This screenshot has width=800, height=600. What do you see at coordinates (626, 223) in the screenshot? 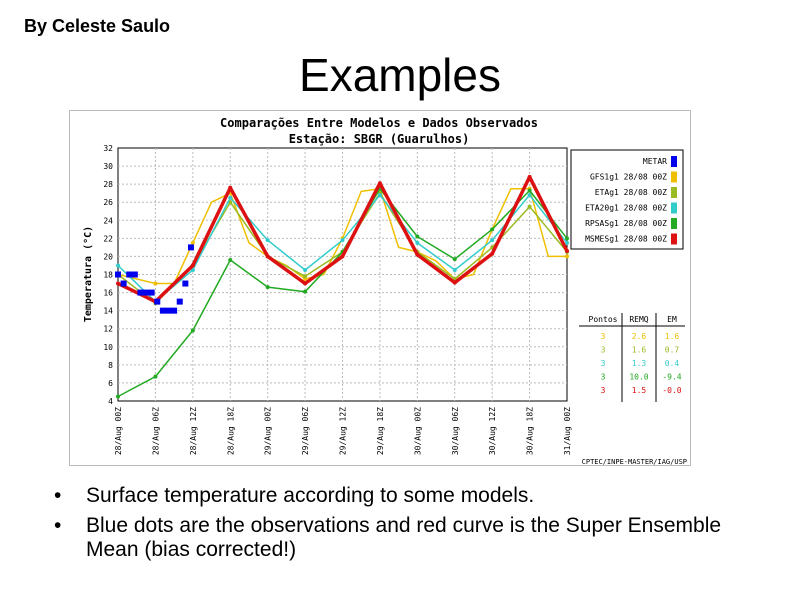
I see `legend-label: RPSASg1 28/08 00Z` at bounding box center [626, 223].